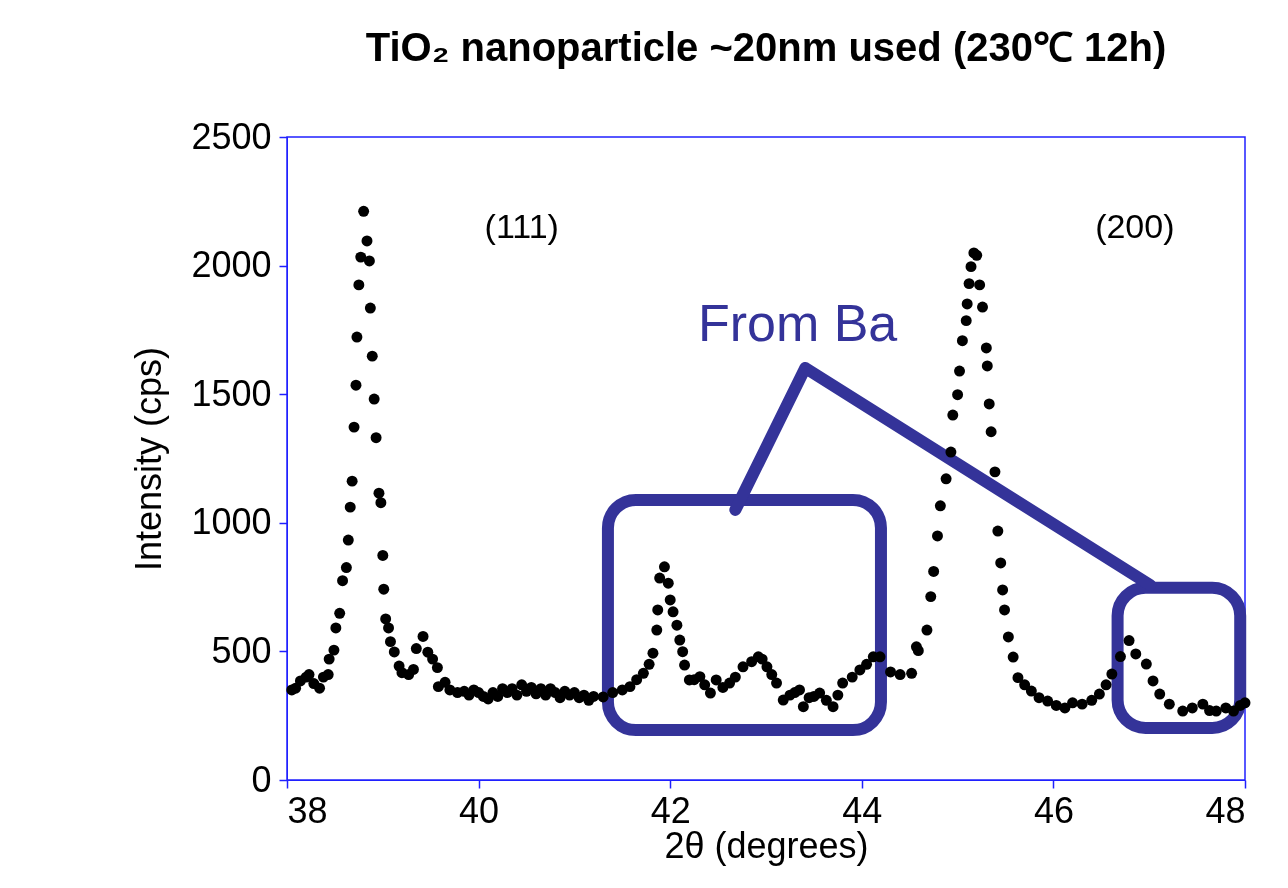 The width and height of the screenshot is (1288, 888). I want to click on y-tick-label: 1500, so click(231, 393).